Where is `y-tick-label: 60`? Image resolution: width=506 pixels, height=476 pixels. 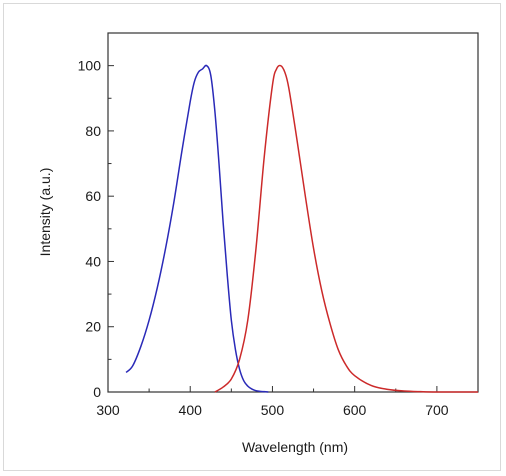 y-tick-label: 60 is located at coordinates (93, 196).